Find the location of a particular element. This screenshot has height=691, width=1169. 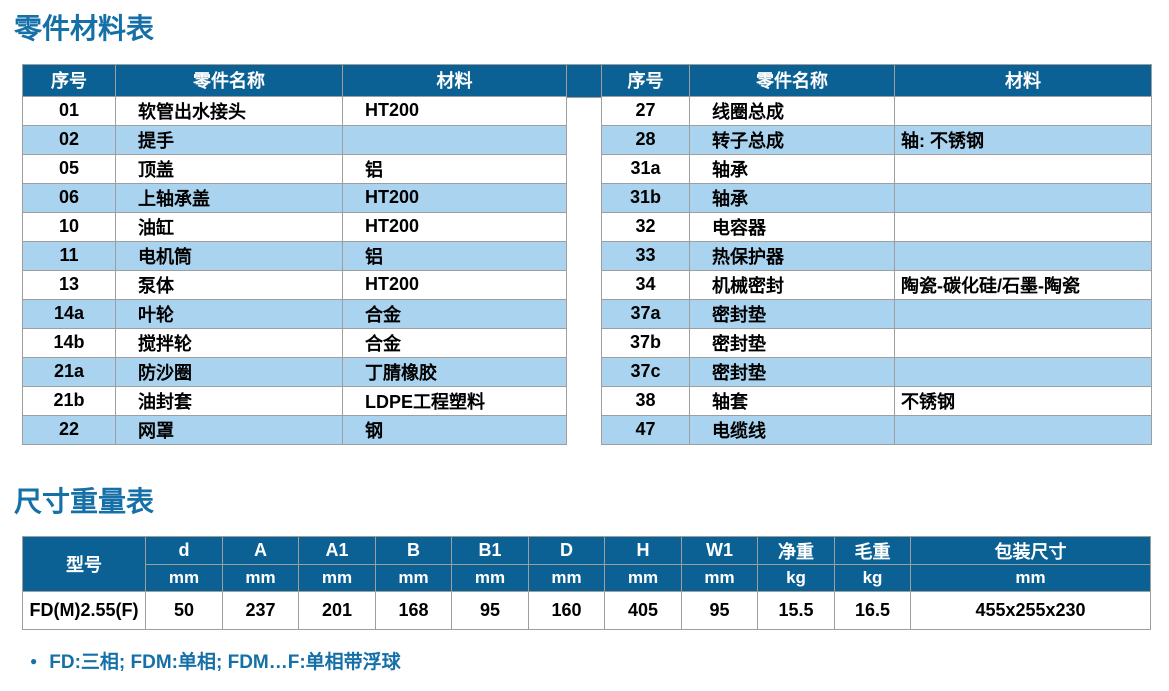

part-number: 10 is located at coordinates (69, 226).